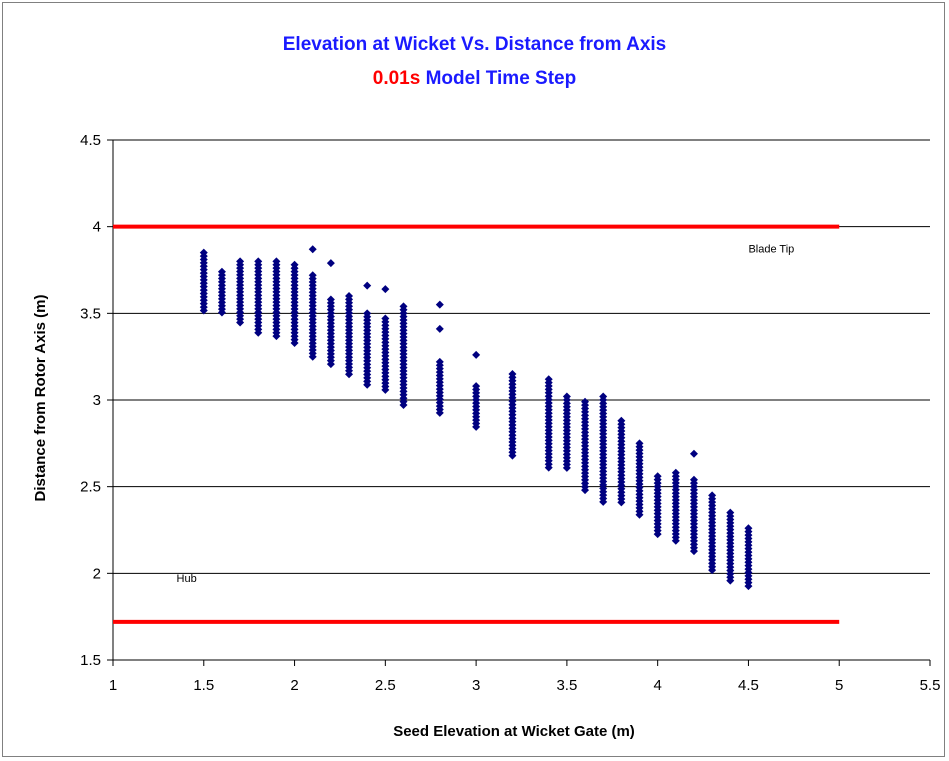 Image resolution: width=949 pixels, height=761 pixels. I want to click on x-tick-label: 3.5, so click(566, 685).